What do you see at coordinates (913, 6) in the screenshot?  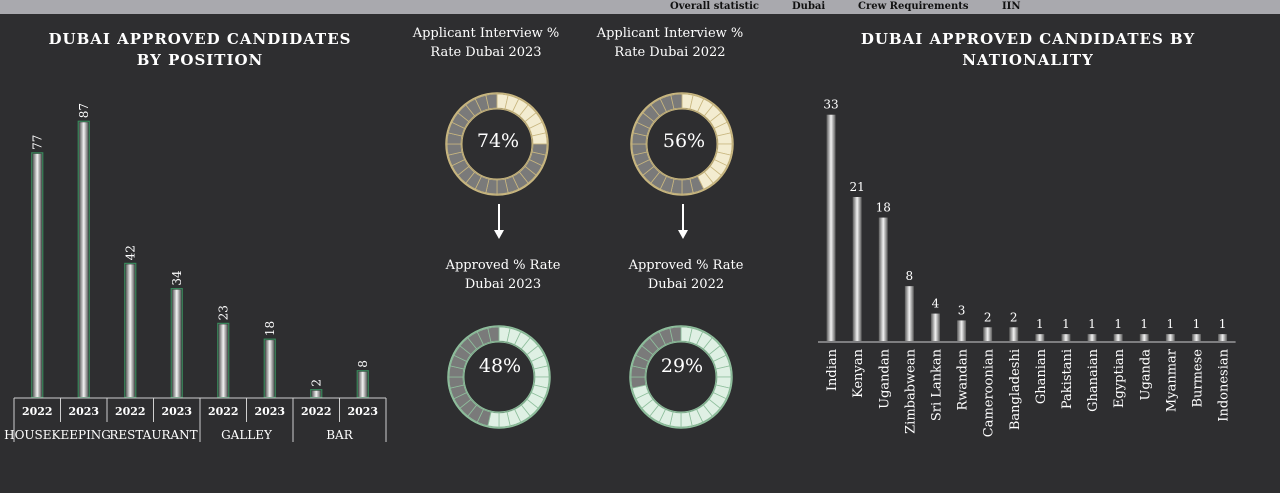 I see `nav-crew-requirements: Crew Requirements` at bounding box center [913, 6].